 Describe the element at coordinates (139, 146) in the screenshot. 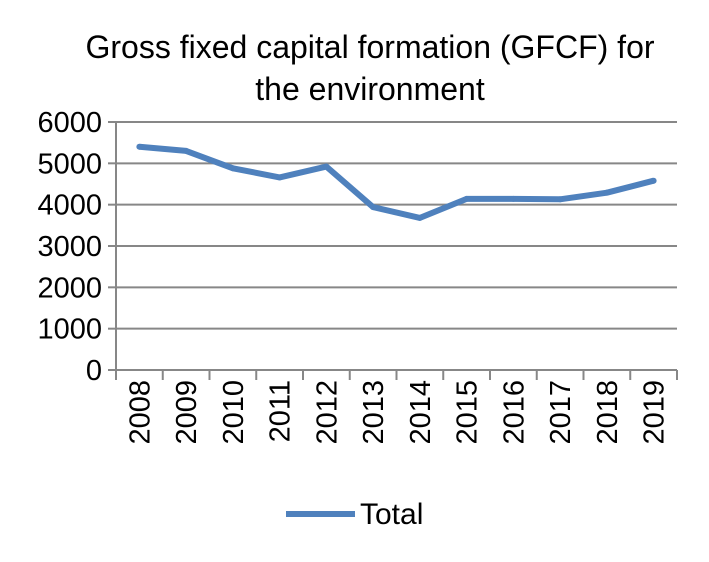

I see `data-point-2008` at that location.